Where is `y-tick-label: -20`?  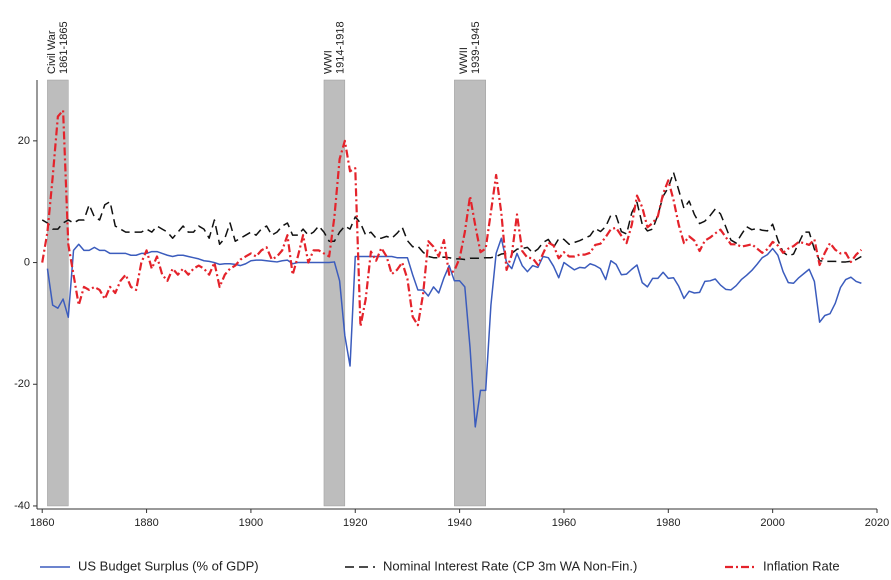
y-tick-label: -20 is located at coordinates (22, 384).